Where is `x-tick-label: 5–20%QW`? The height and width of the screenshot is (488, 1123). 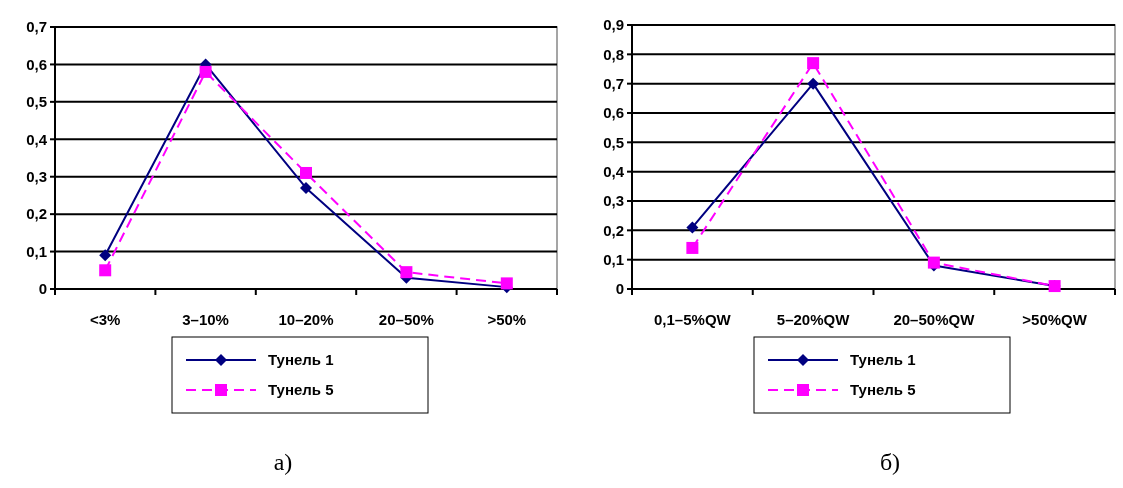
x-tick-label: 5–20%QW is located at coordinates (813, 319).